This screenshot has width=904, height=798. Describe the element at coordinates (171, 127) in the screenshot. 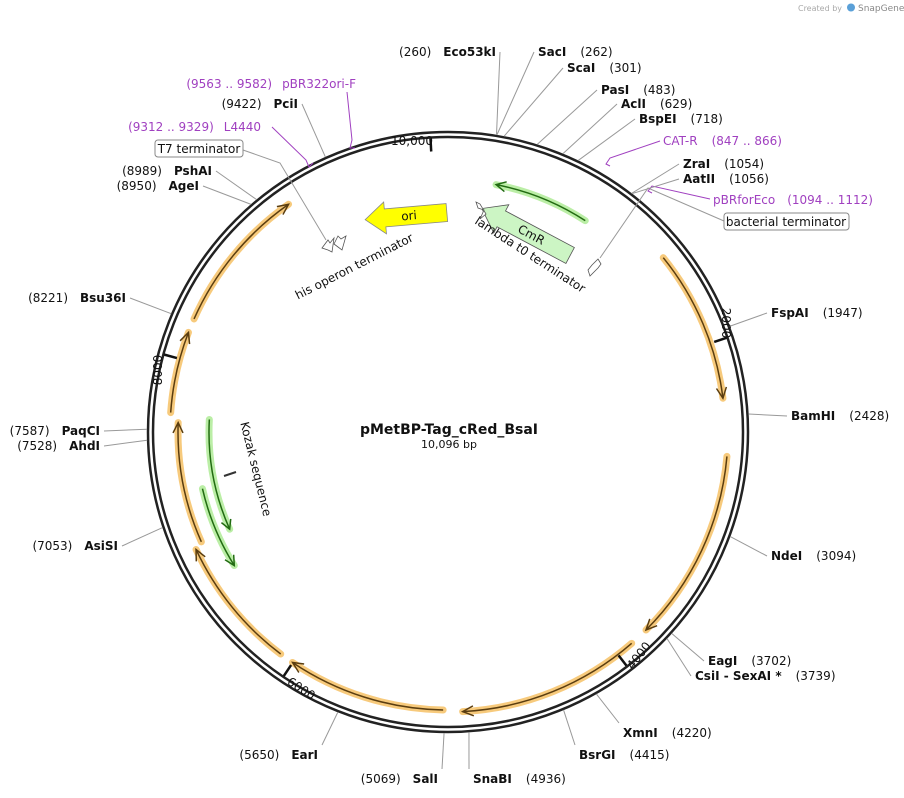

I see `primer-range: (9312 .. 9329)` at that location.